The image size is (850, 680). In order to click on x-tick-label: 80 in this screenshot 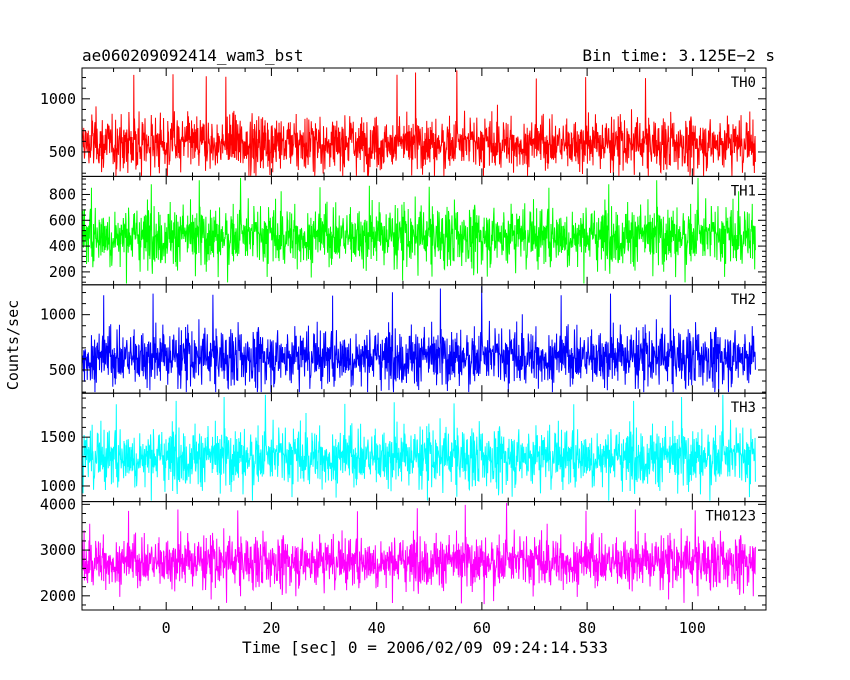, I will do `click(587, 628)`.